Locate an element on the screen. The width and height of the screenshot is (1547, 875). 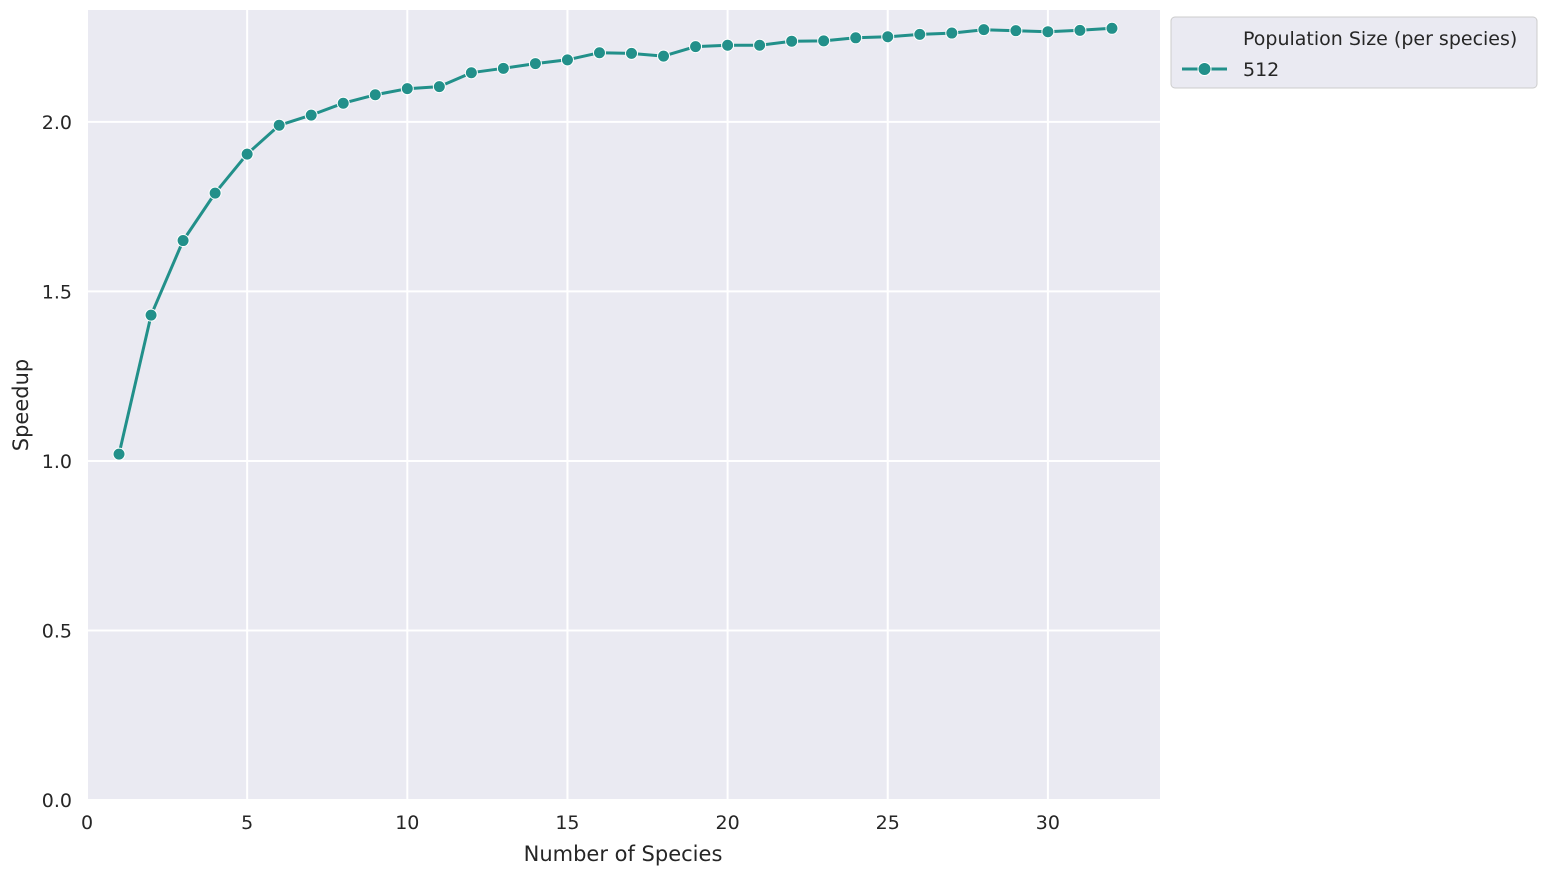
legend-entry-label: 512 is located at coordinates (1261, 70).